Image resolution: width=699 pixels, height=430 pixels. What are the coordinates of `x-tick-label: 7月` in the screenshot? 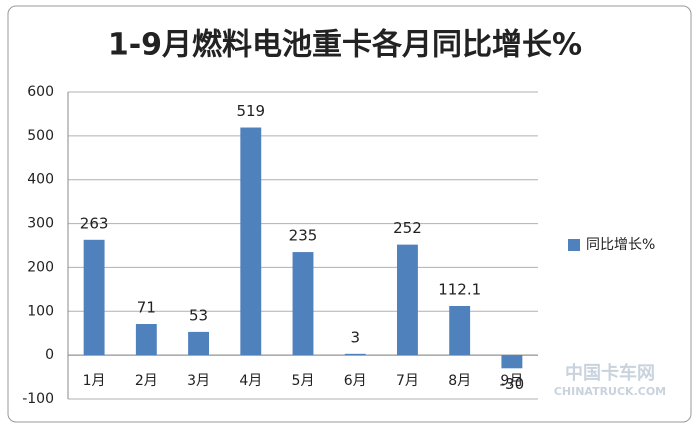 It's located at (407, 381).